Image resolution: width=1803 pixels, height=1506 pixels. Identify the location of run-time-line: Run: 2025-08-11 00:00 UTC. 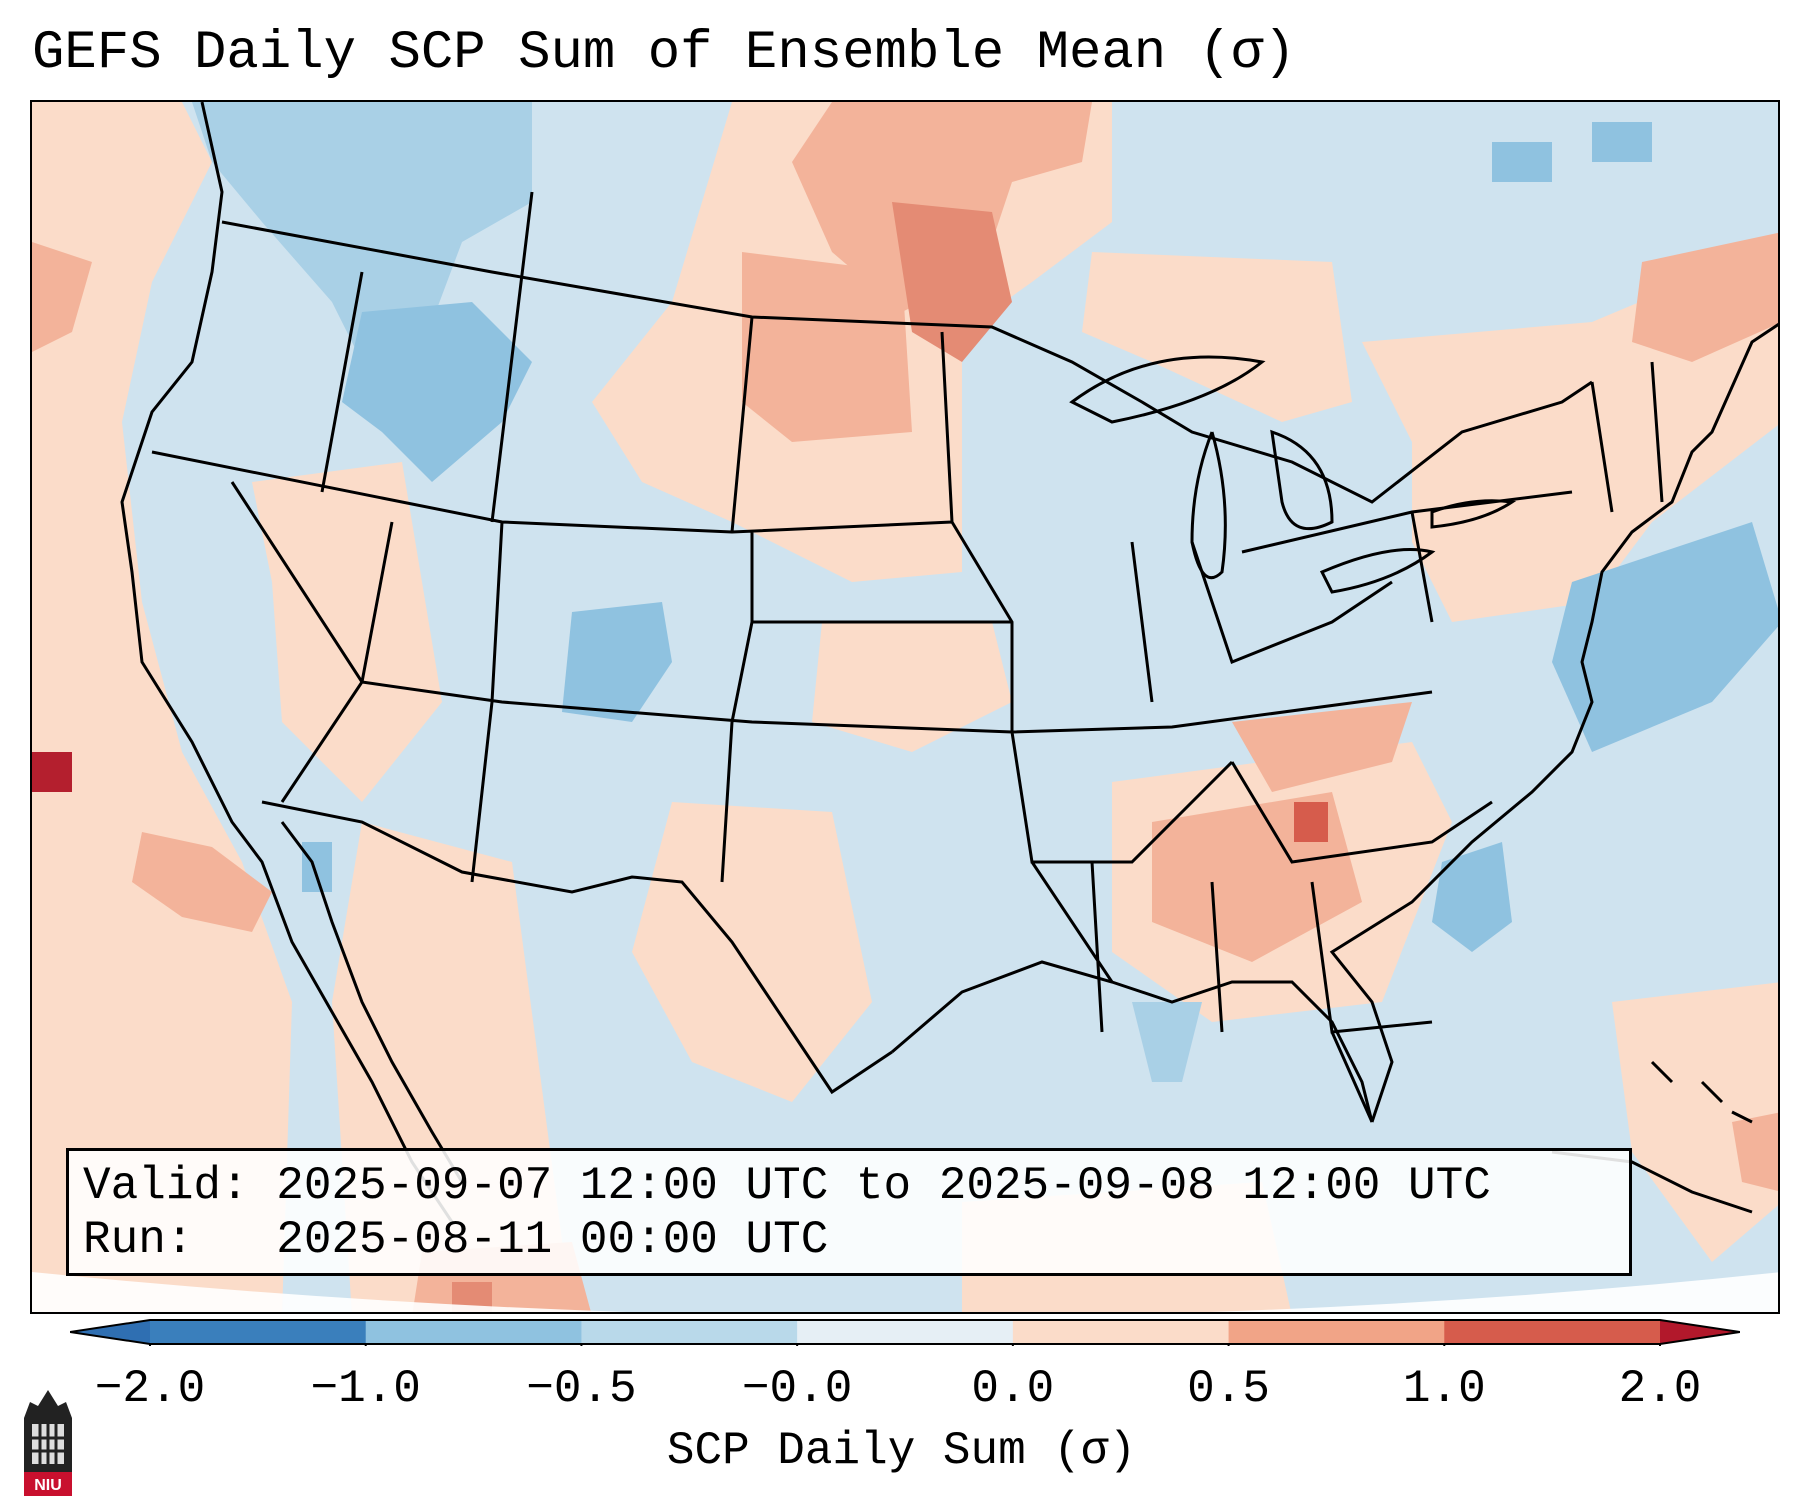
(456, 1240).